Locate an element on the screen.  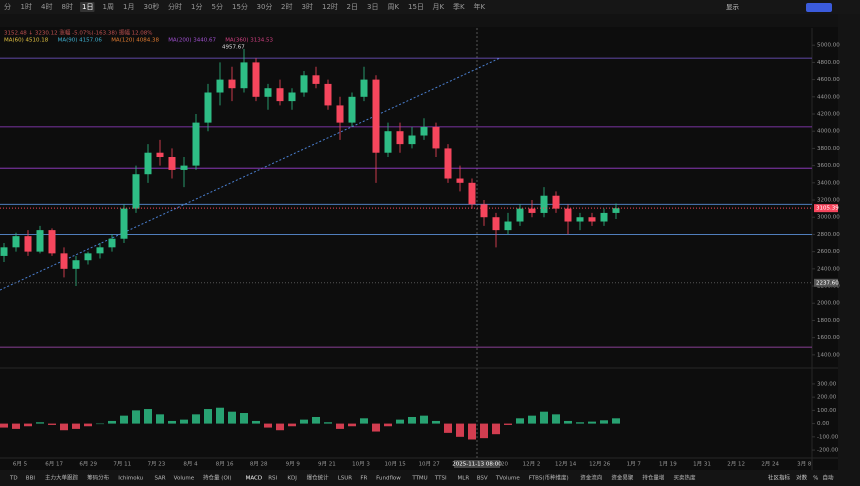
indicator-tab: BBI is located at coordinates (31, 479).